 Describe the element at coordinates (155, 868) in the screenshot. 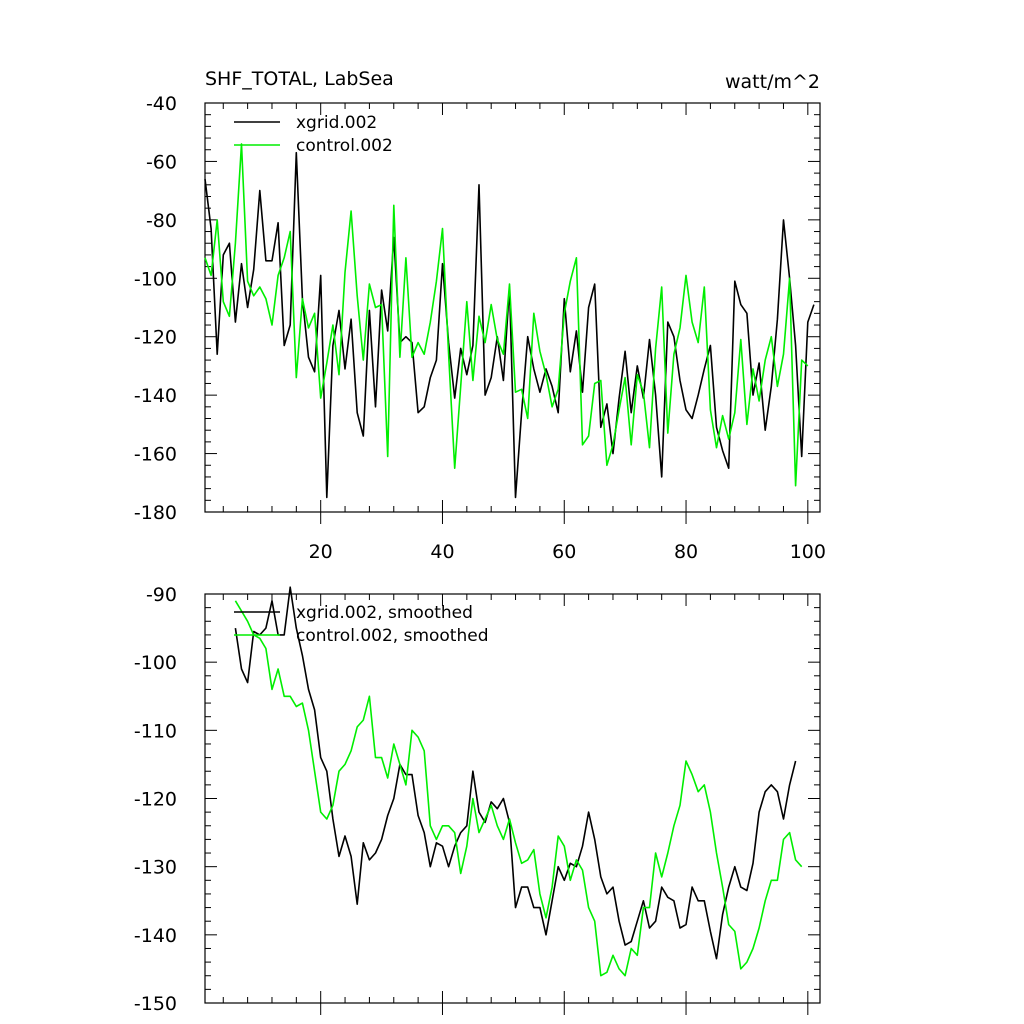

I see `y-tick-label: -130` at that location.